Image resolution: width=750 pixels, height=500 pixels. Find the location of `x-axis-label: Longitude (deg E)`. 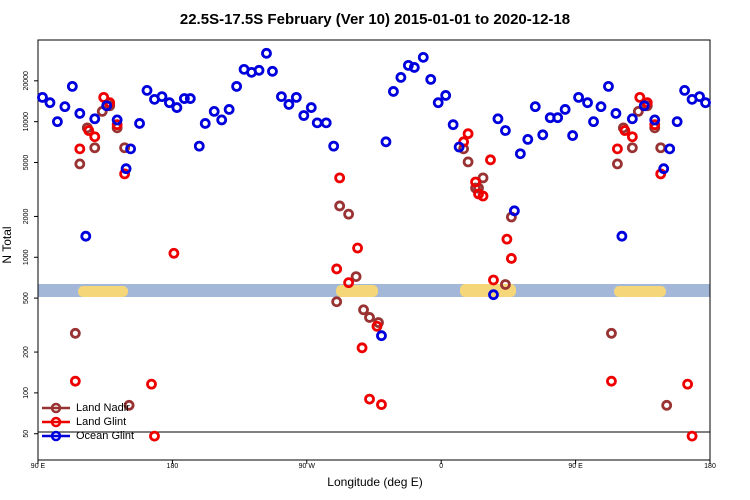

x-axis-label: Longitude (deg E) is located at coordinates (374, 482).